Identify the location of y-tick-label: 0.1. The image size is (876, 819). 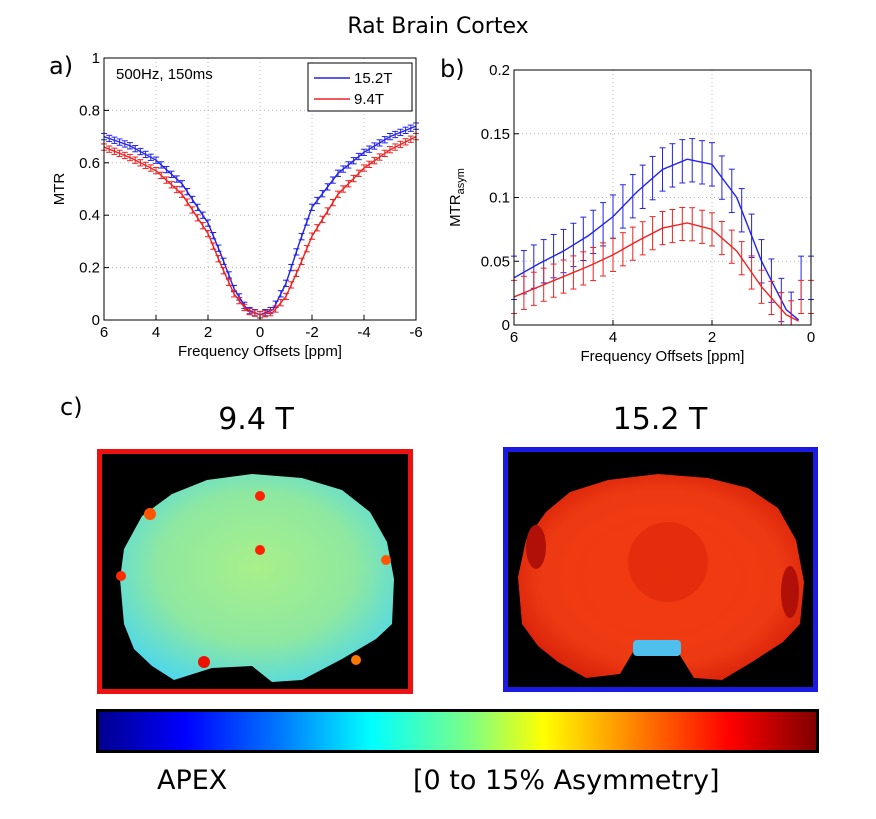
(499, 198).